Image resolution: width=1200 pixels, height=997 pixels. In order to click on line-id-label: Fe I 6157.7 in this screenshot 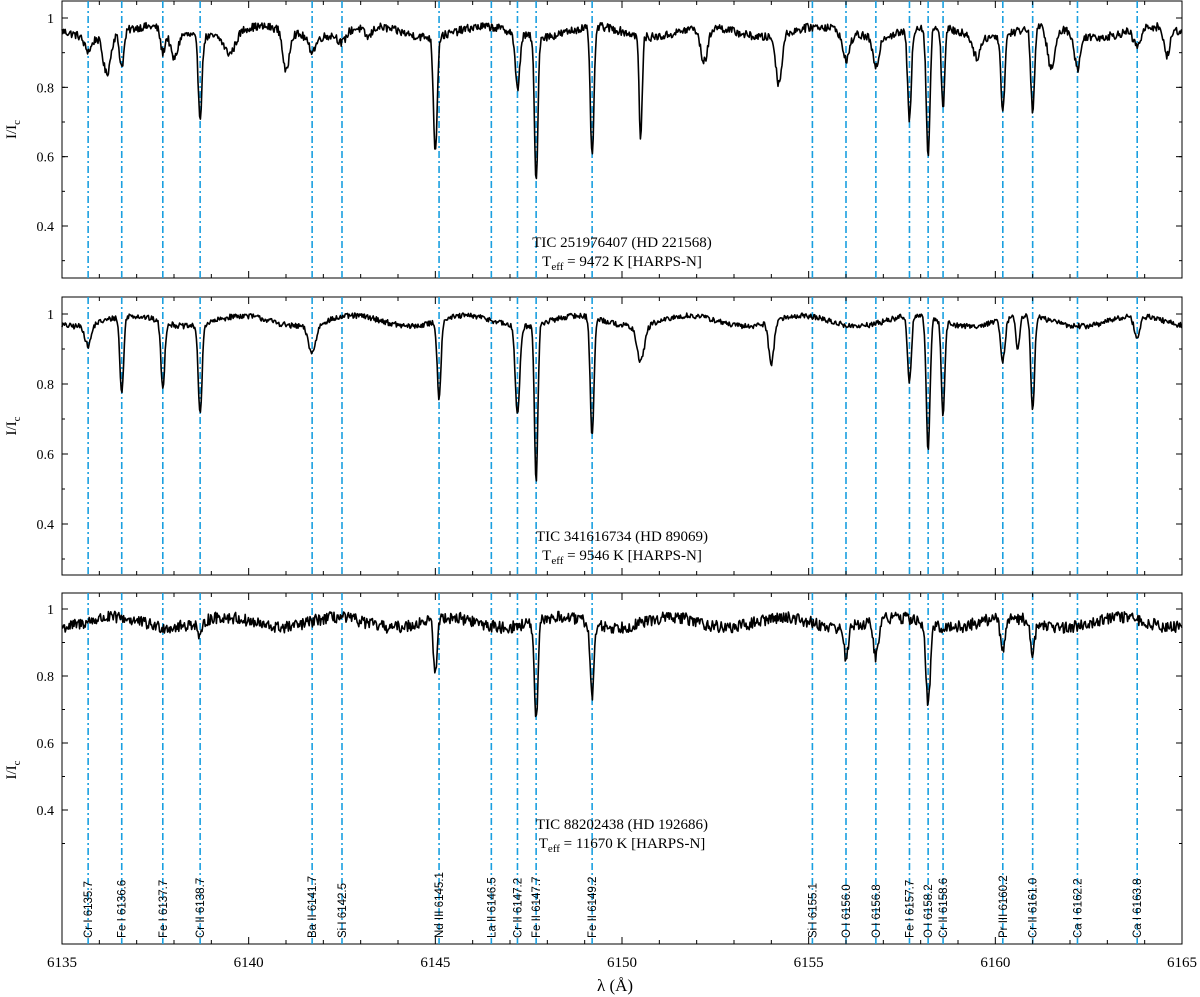, I will do `click(910, 909)`.